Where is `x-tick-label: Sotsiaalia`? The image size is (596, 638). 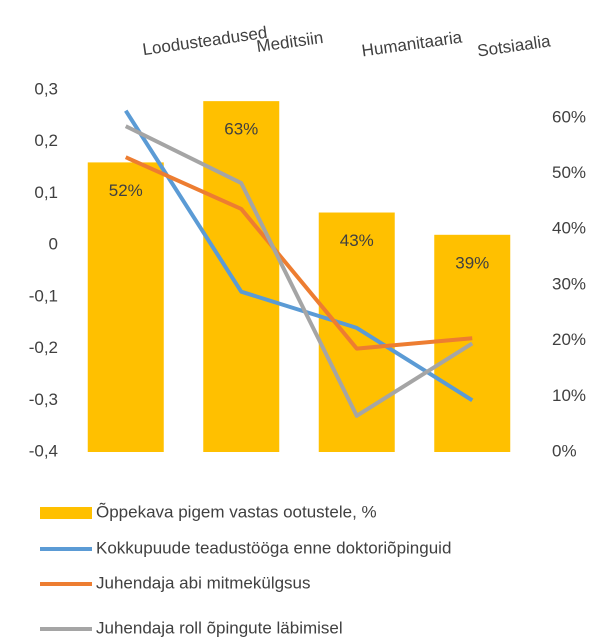
x-tick-label: Sotsiaalia is located at coordinates (514, 45).